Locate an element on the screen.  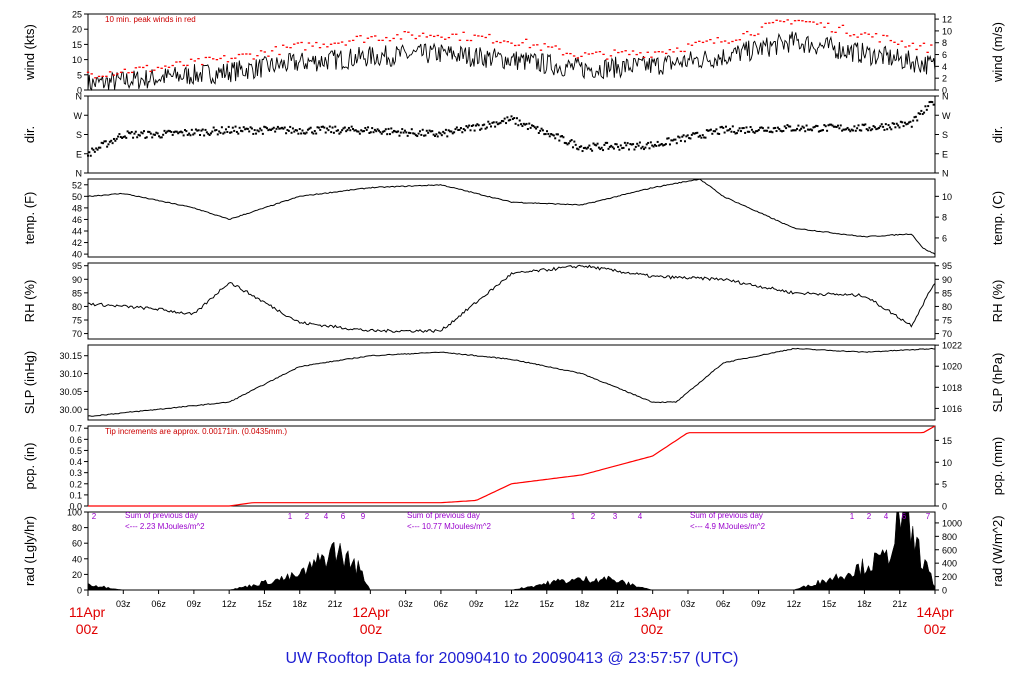
dir-right-tick-label: E is located at coordinates (945, 154).